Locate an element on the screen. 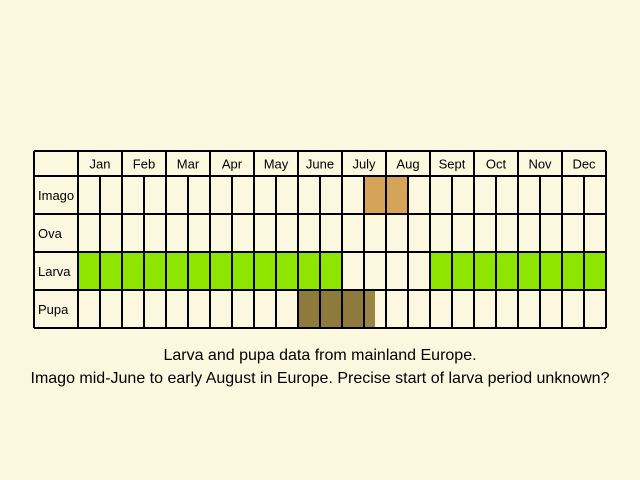  month-label-3: Apr is located at coordinates (232, 164).